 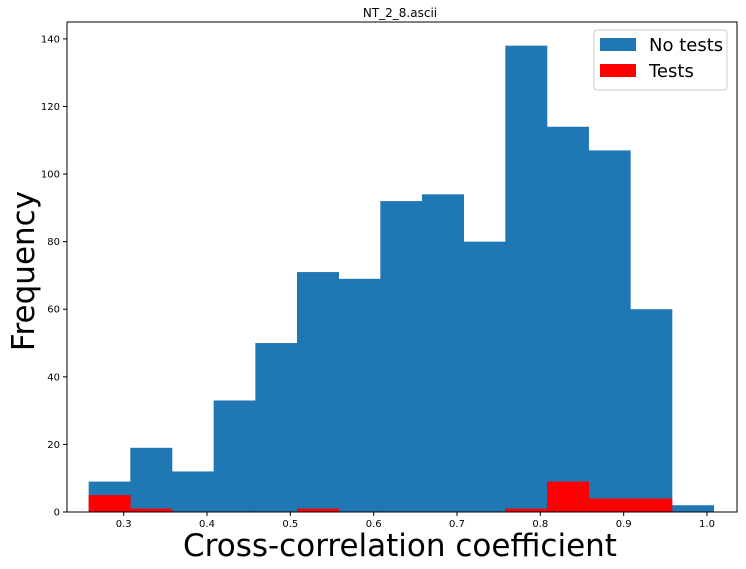 What do you see at coordinates (50, 39) in the screenshot?
I see `y-tick-label: 140` at bounding box center [50, 39].